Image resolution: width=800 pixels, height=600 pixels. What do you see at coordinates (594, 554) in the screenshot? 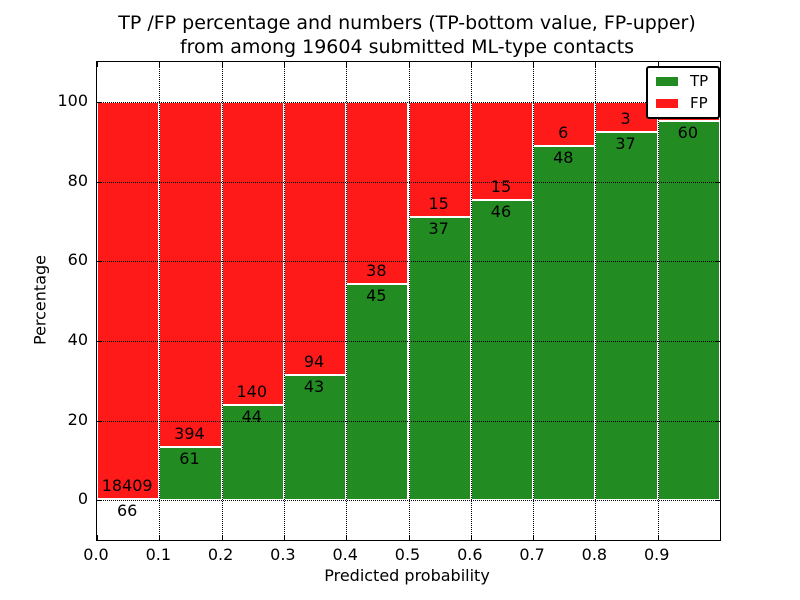
I see `x-tick-label: 0.8` at bounding box center [594, 554].